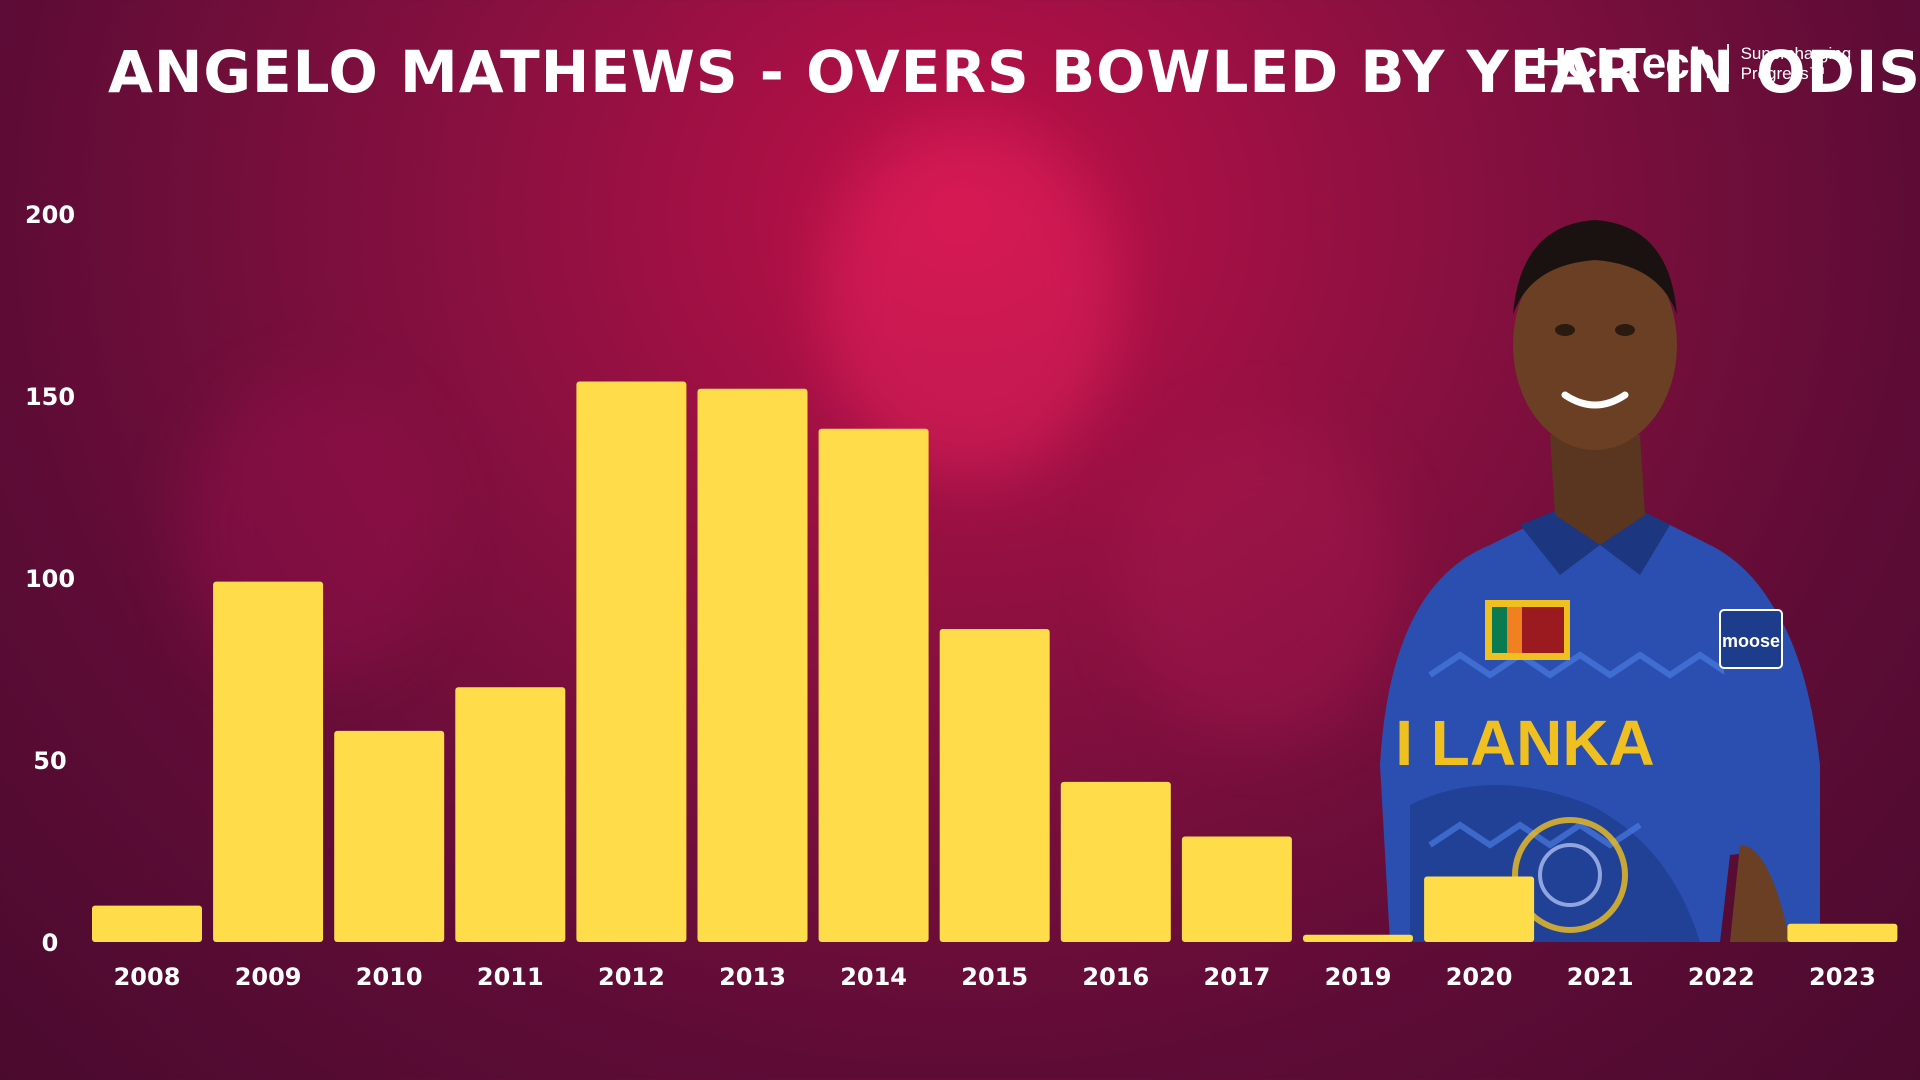  What do you see at coordinates (873, 685) in the screenshot?
I see `bar-2014` at bounding box center [873, 685].